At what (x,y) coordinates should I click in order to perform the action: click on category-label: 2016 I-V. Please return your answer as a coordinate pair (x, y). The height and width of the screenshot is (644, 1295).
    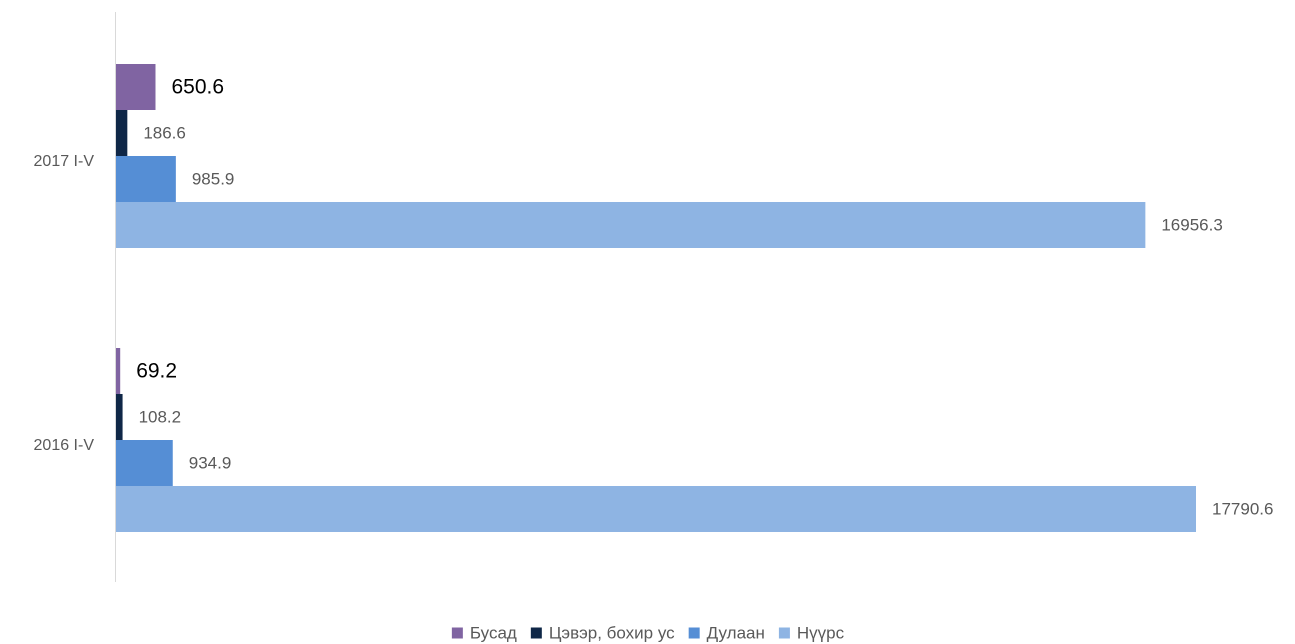
    Looking at the image, I should click on (64, 445).